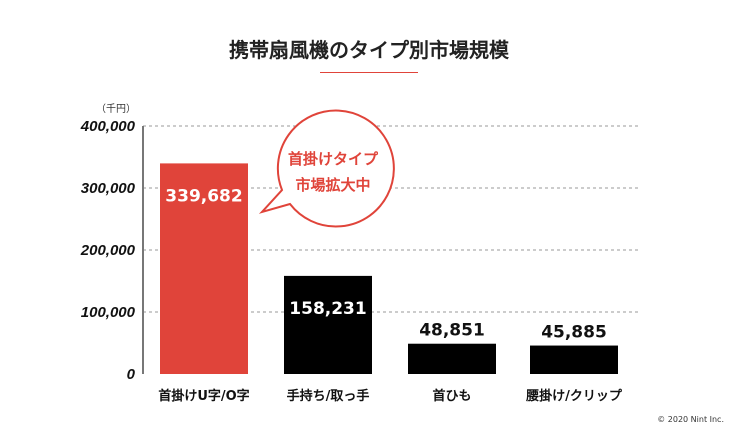 Image resolution: width=738 pixels, height=440 pixels. I want to click on speech-bubble, so click(326, 168).